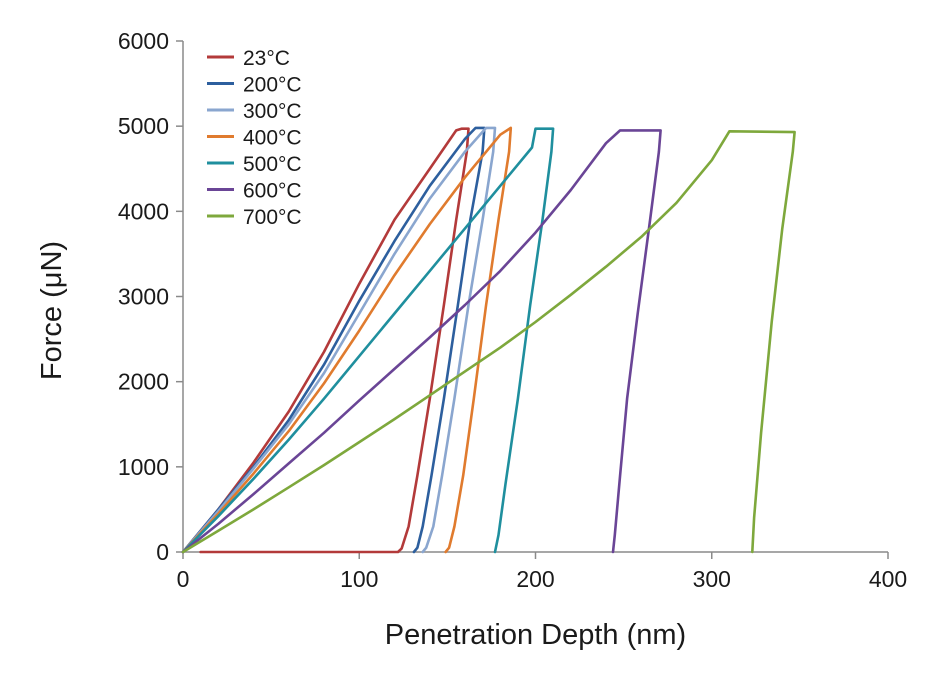 The width and height of the screenshot is (950, 678). What do you see at coordinates (266, 58) in the screenshot?
I see `legend-label-23c: 23°C` at bounding box center [266, 58].